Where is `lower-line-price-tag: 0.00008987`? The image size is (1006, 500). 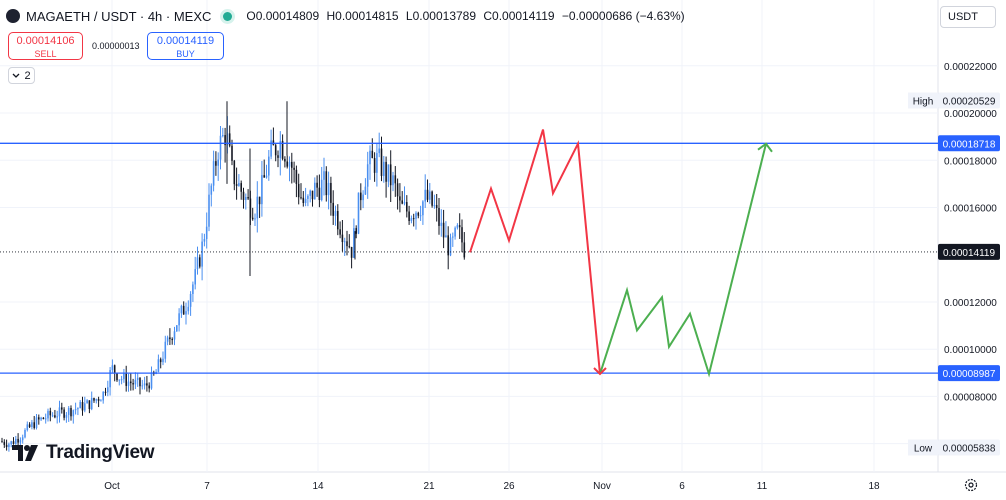
lower-line-price-tag: 0.00008987 is located at coordinates (969, 374).